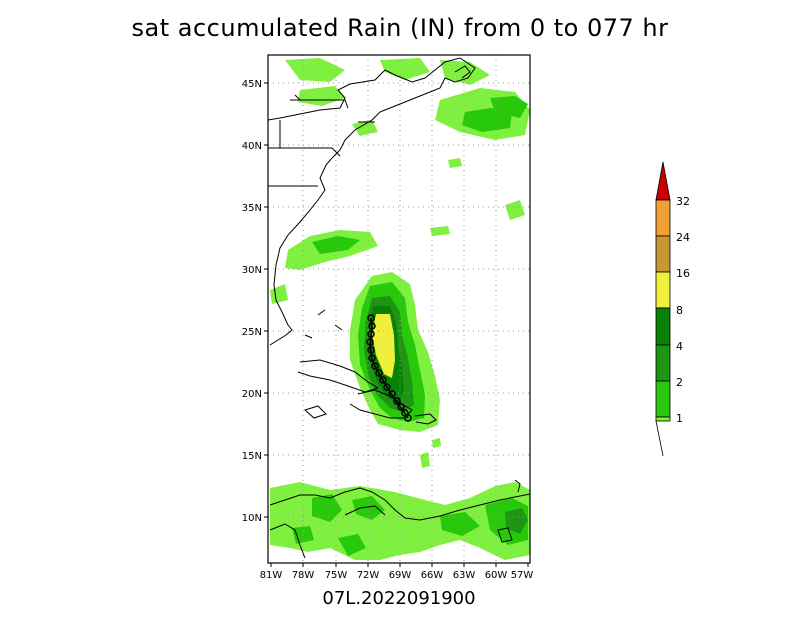 This screenshot has height=618, width=800. What do you see at coordinates (679, 418) in the screenshot?
I see `colorbar-label: 1` at bounding box center [679, 418].